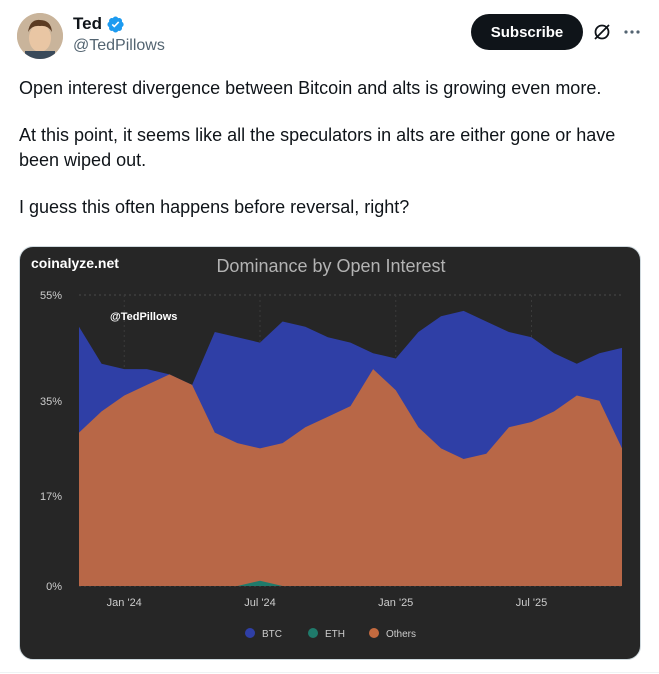 The image size is (659, 674). What do you see at coordinates (531, 603) in the screenshot?
I see `x-tick-label: Jul '25` at bounding box center [531, 603].